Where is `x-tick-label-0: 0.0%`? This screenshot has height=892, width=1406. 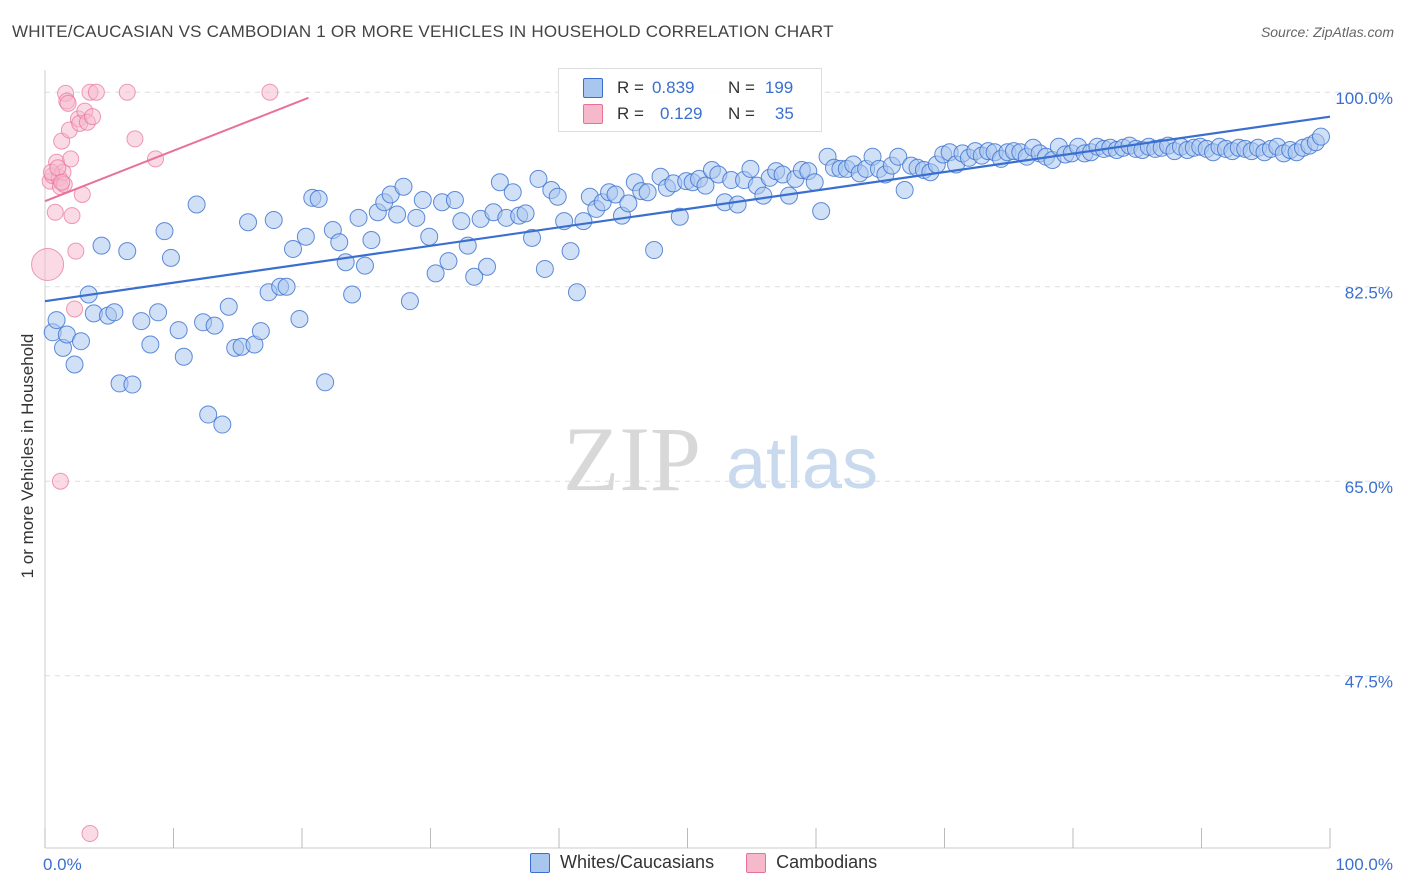 x-tick-label-0: 0.0% is located at coordinates (62, 864).